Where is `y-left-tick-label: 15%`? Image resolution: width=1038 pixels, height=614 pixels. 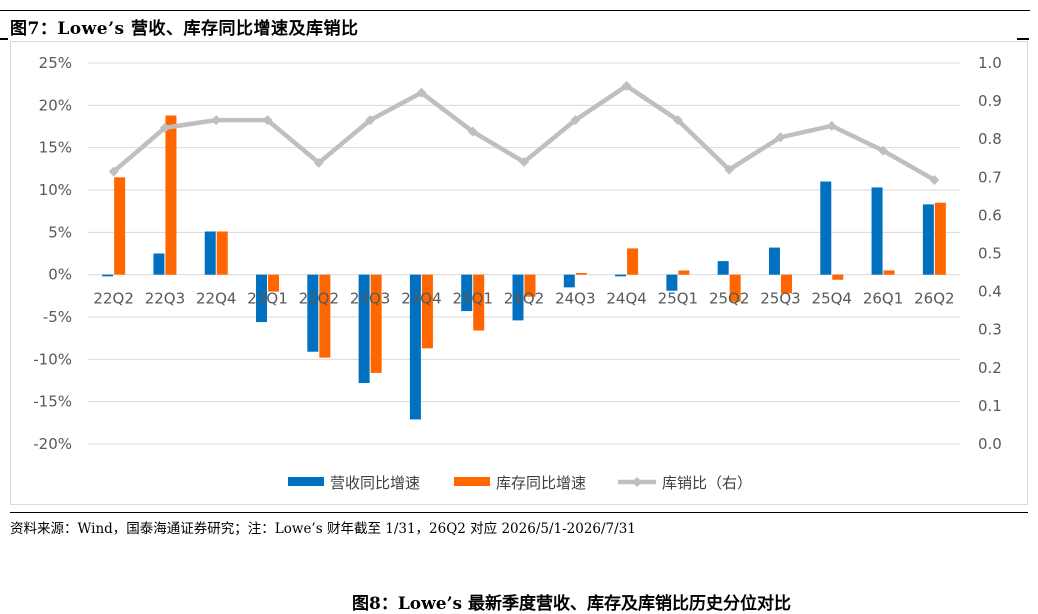 y-left-tick-label: 15% is located at coordinates (55, 148).